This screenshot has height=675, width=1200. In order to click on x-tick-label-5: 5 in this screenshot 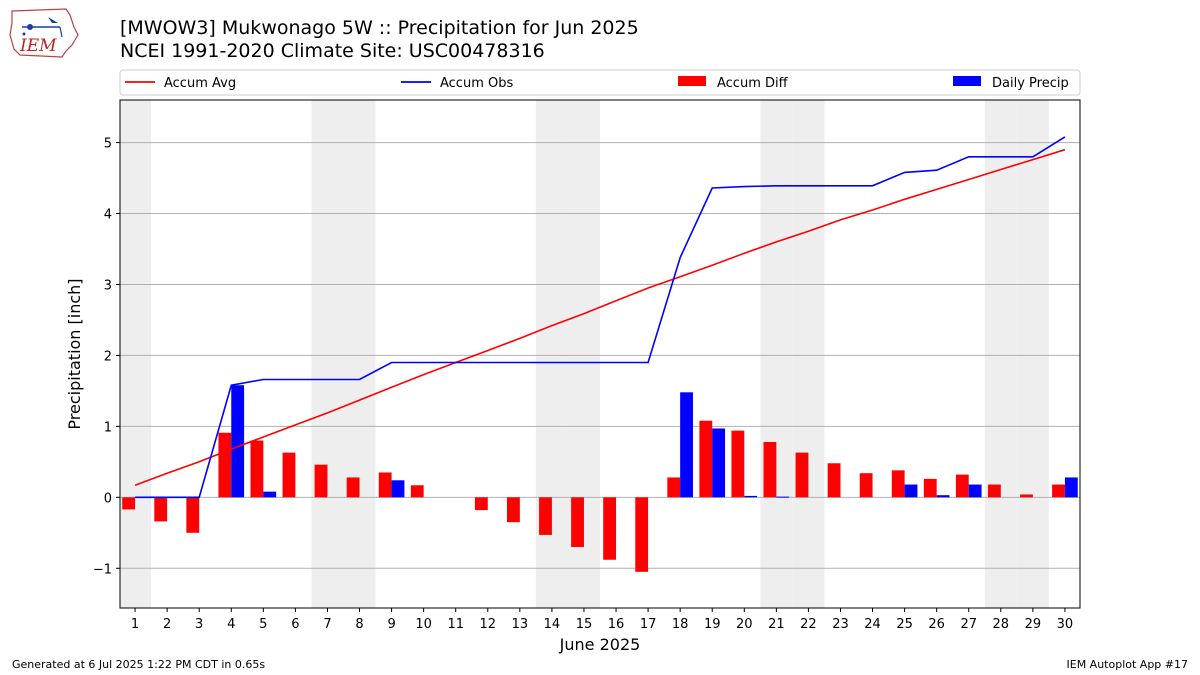, I will do `click(263, 624)`.